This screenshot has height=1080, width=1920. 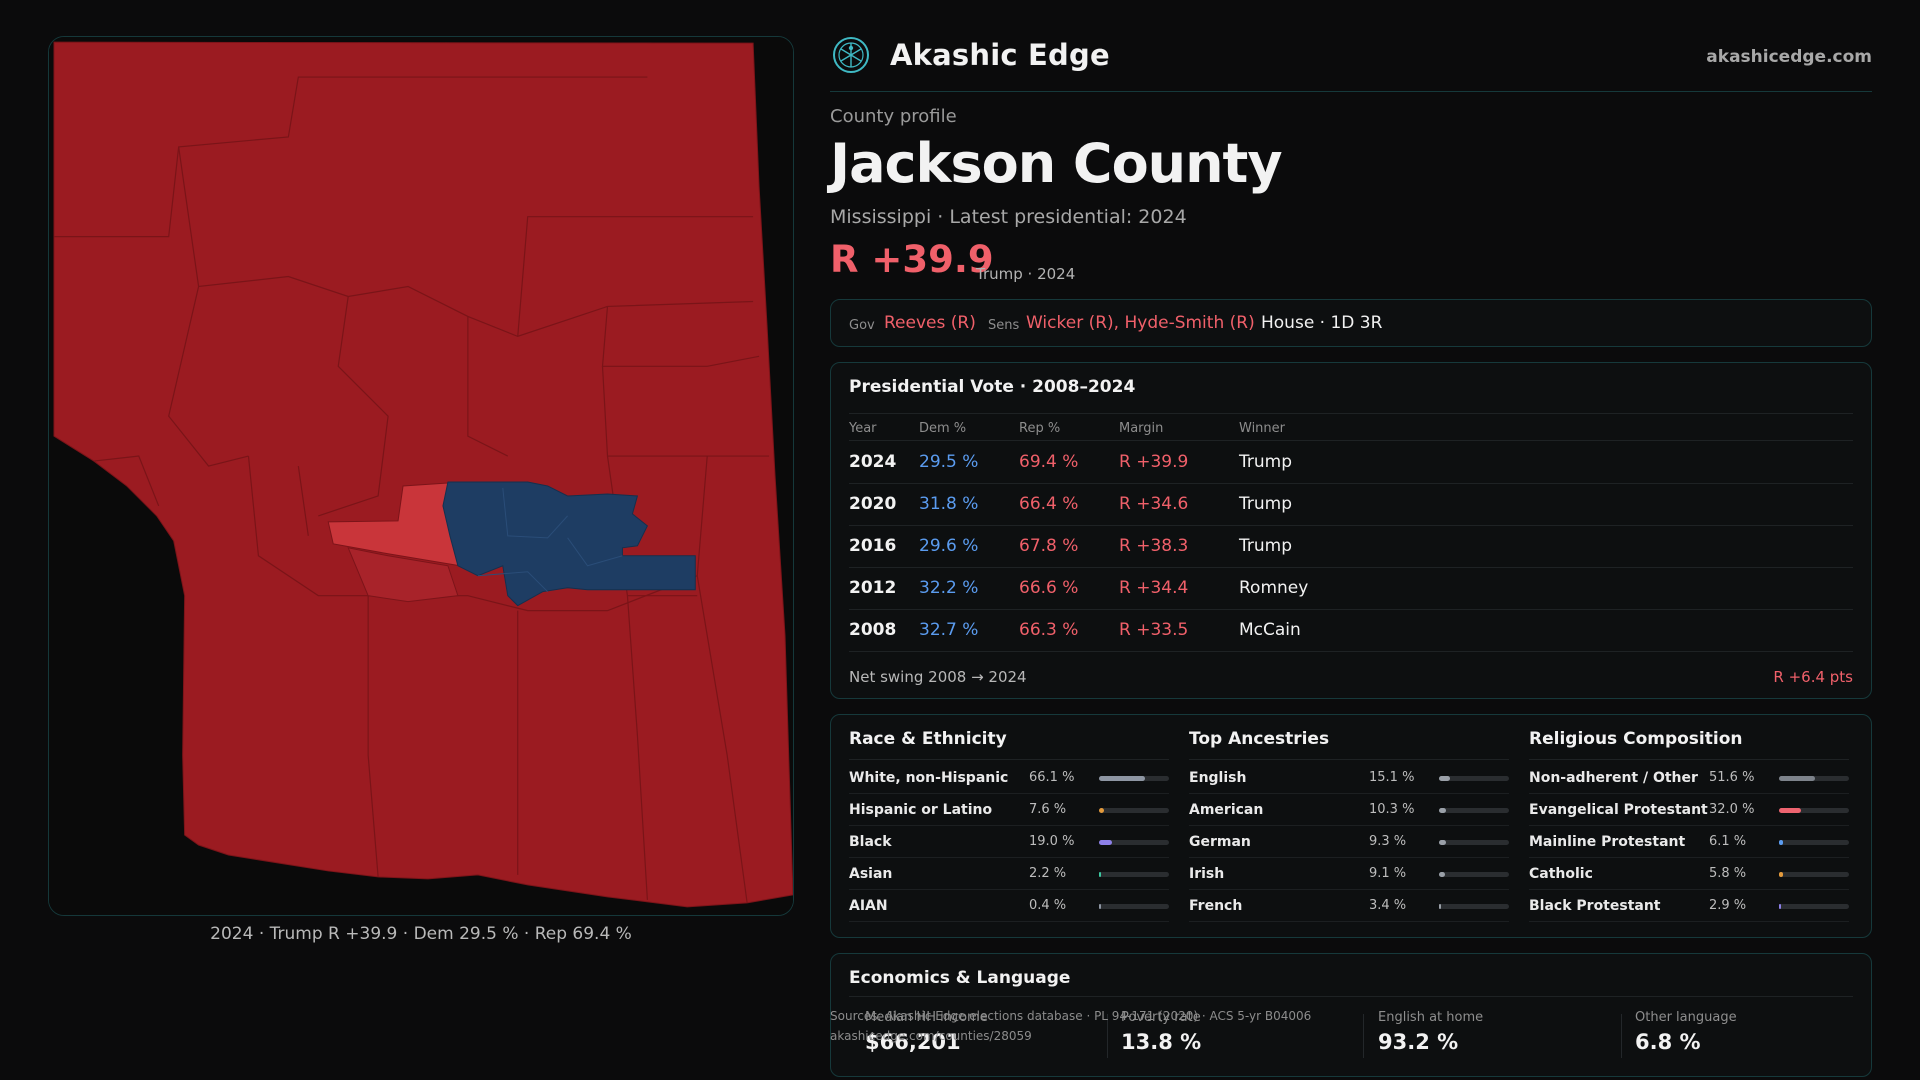 I want to click on item-name: German, so click(x=1220, y=842).